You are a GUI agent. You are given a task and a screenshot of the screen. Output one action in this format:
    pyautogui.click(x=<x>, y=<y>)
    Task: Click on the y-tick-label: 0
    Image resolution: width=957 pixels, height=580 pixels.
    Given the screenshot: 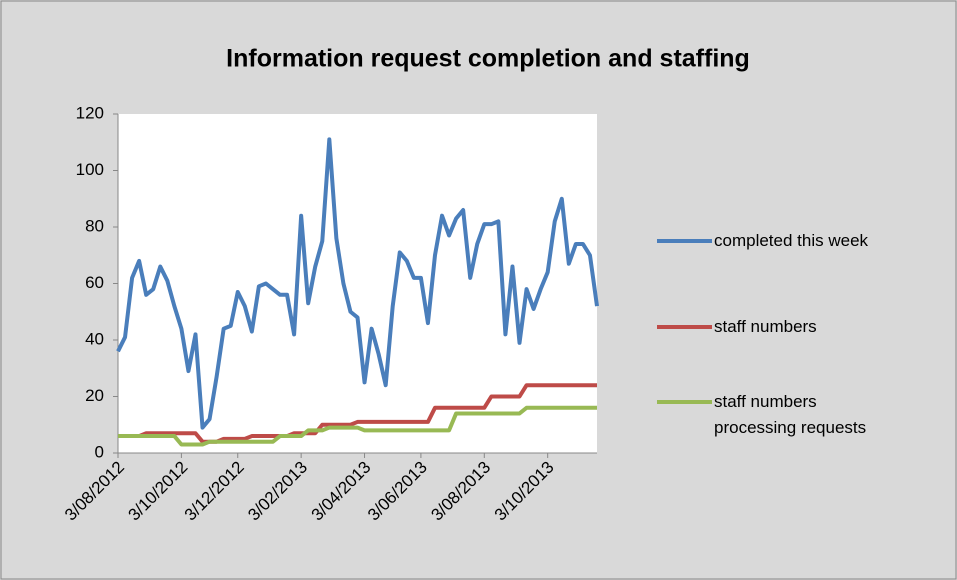 What is the action you would take?
    pyautogui.click(x=99, y=451)
    